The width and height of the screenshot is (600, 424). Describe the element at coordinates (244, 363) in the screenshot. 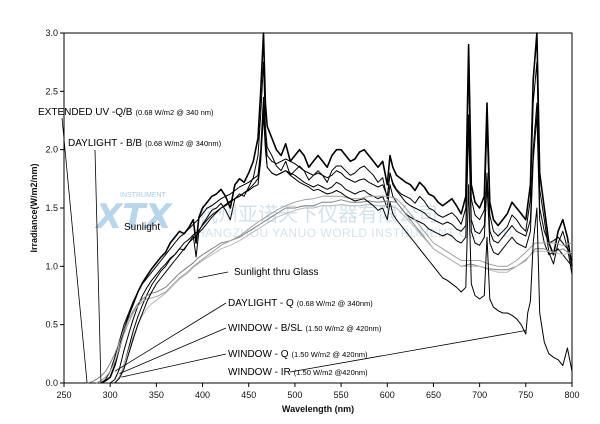

I see `annotation: WINDOW - Q (1.50 W/m2 @ 420nm)` at that location.